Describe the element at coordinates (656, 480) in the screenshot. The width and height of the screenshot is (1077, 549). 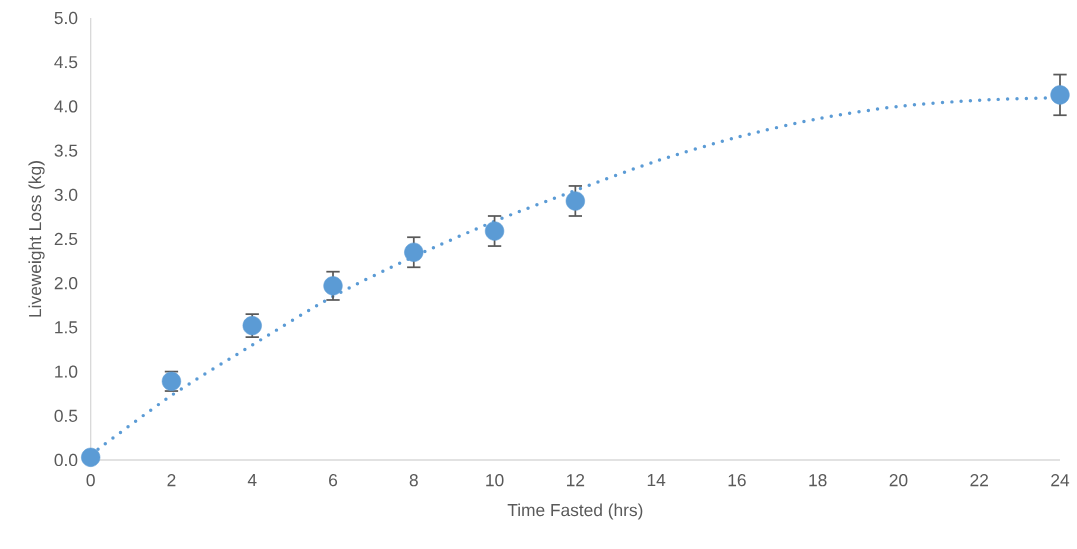
I see `x-tick-label: 14` at that location.